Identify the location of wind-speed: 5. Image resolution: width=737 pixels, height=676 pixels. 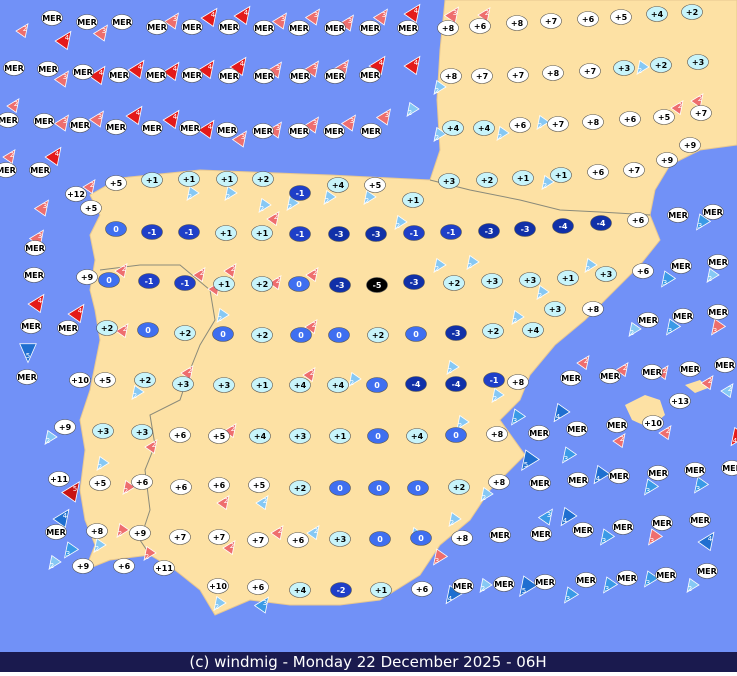
(75, 489).